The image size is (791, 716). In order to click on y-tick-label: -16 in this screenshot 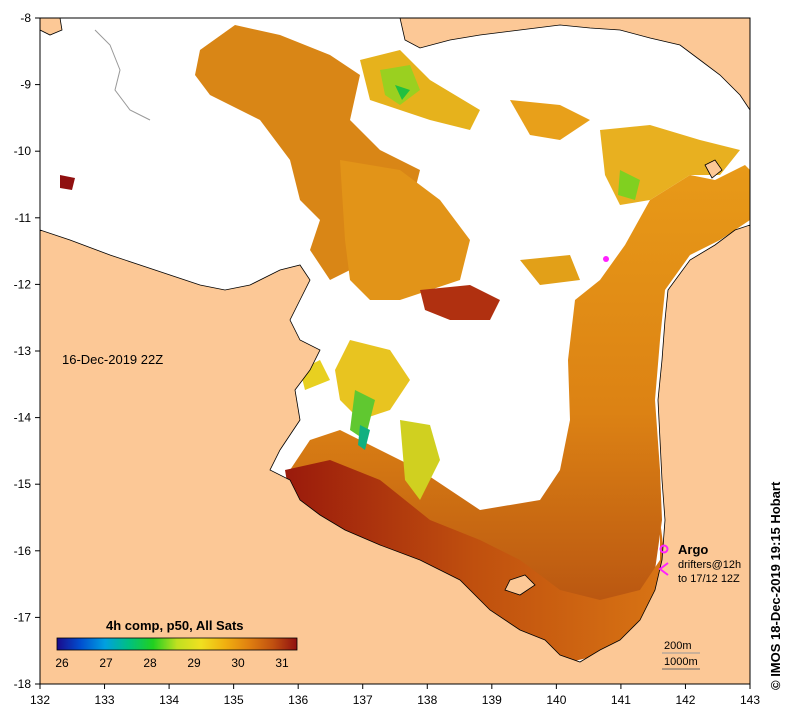, I will do `click(23, 551)`.